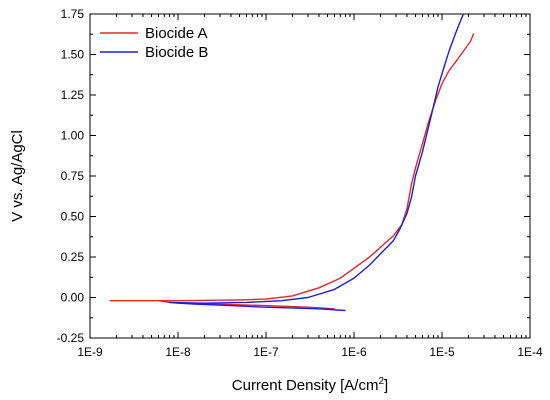  I want to click on x-tick-label: 1E-6, so click(354, 352).